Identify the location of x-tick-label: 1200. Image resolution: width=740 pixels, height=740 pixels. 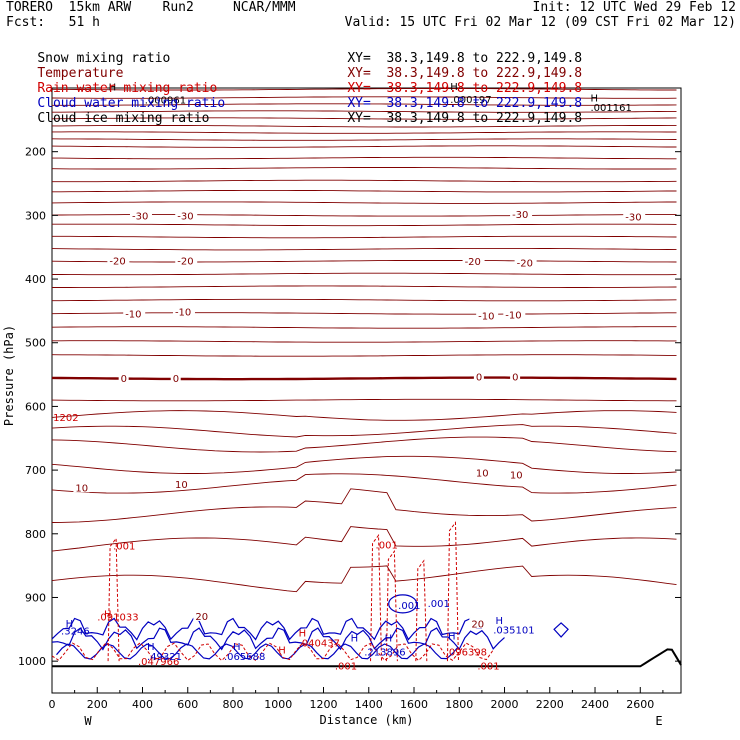
(324, 704).